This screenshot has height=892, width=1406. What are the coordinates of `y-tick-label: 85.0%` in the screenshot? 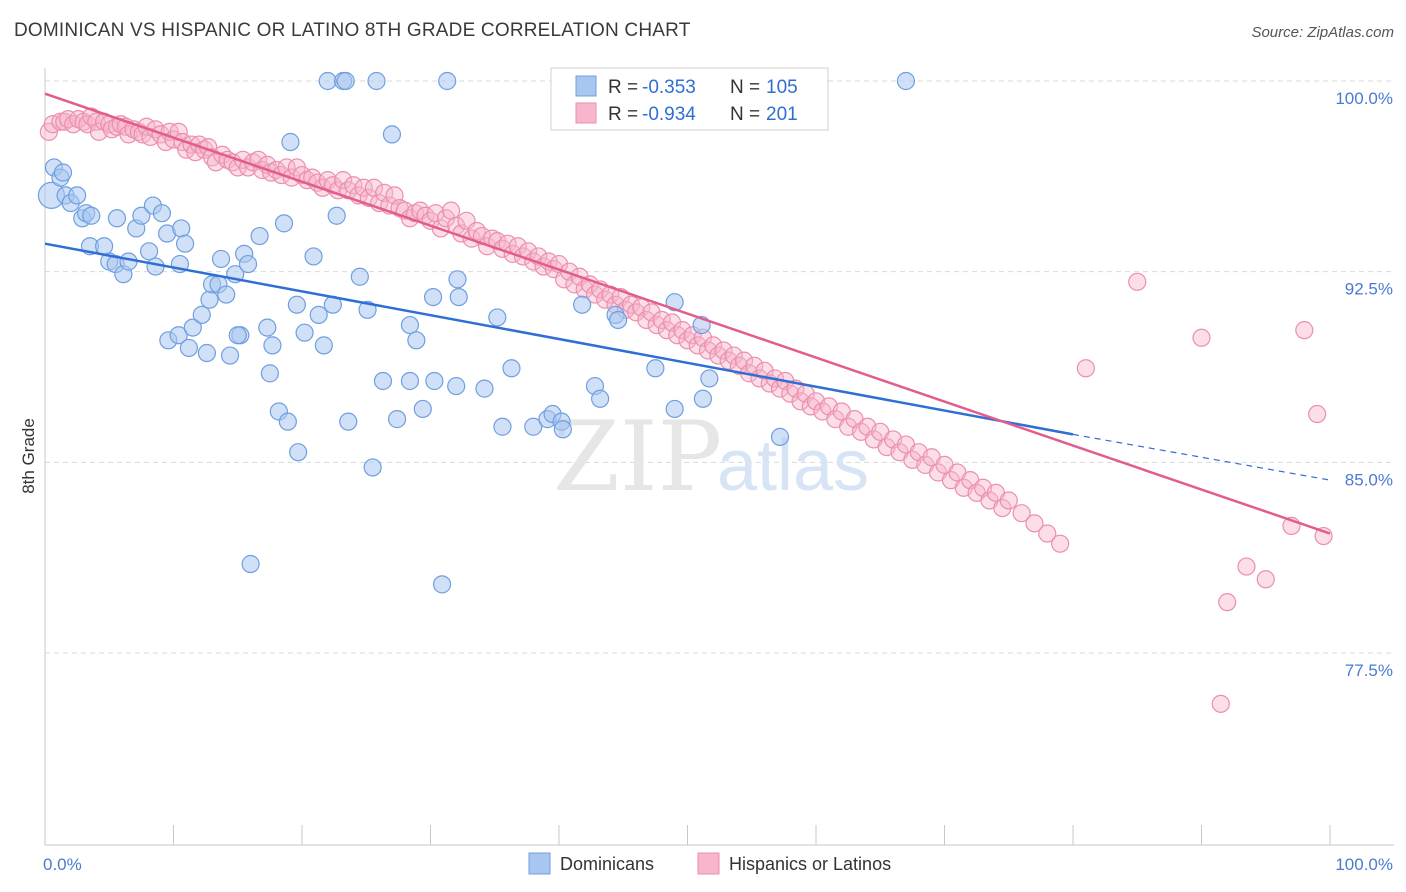 It's located at (1369, 479).